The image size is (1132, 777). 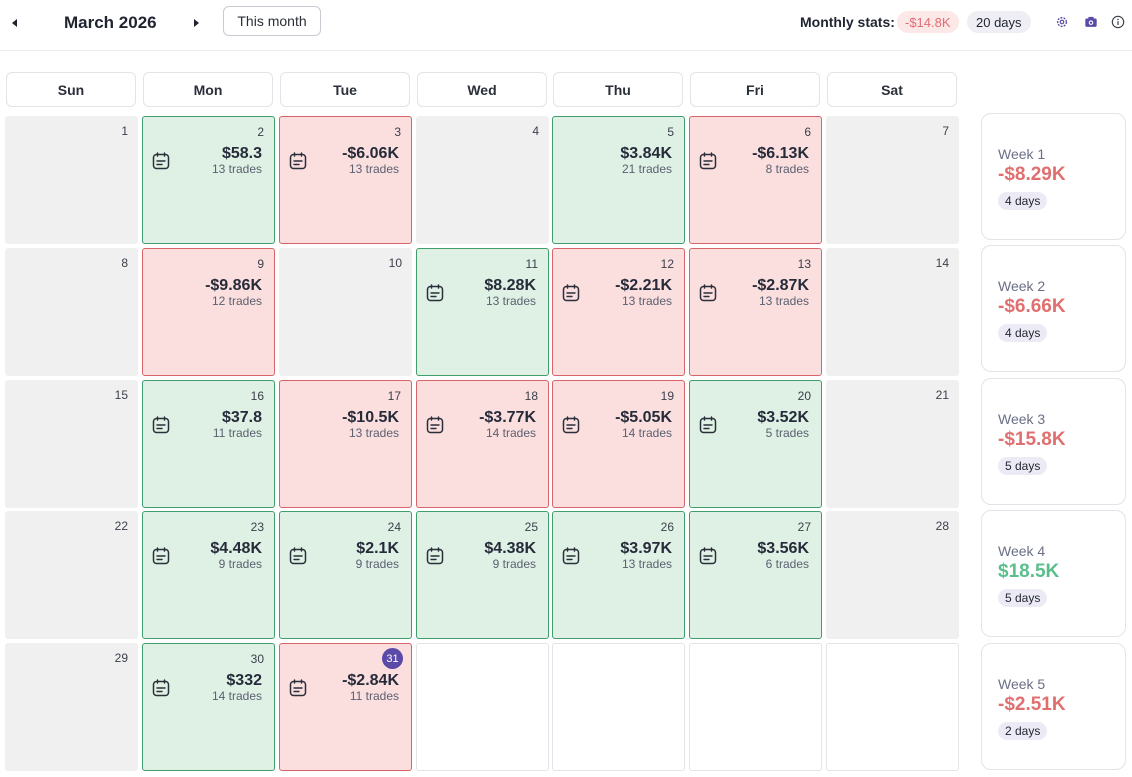 What do you see at coordinates (847, 22) in the screenshot?
I see `monthly-stats-label: Monthly stats:` at bounding box center [847, 22].